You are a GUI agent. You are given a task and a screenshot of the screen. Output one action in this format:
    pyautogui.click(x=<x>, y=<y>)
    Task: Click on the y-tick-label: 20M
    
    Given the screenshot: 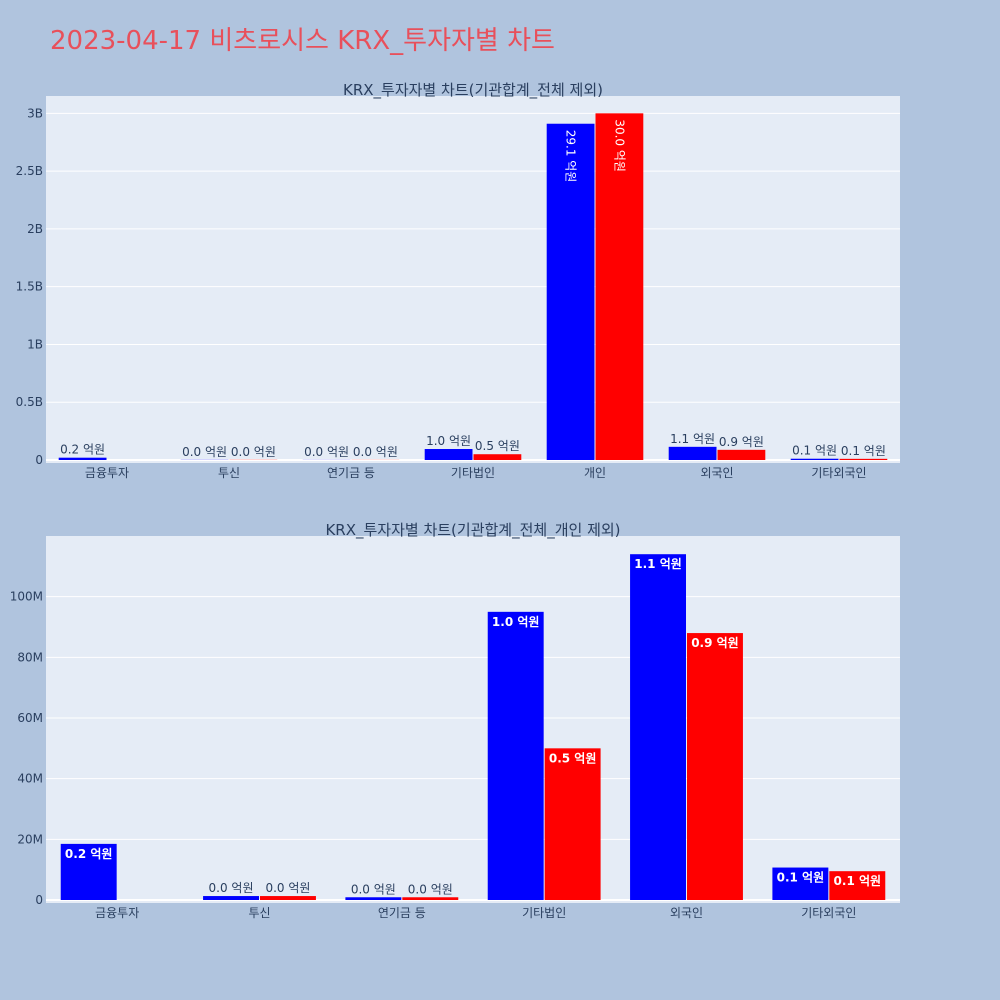 What is the action you would take?
    pyautogui.click(x=30, y=839)
    